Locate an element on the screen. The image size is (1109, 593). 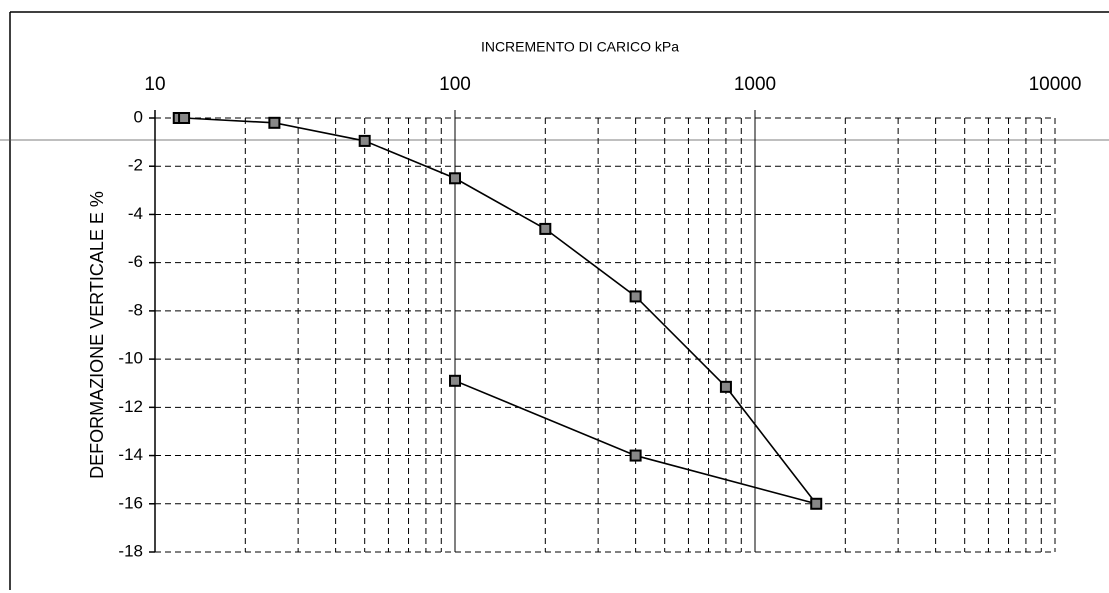
y-tick-label: -4 is located at coordinates (135, 213).